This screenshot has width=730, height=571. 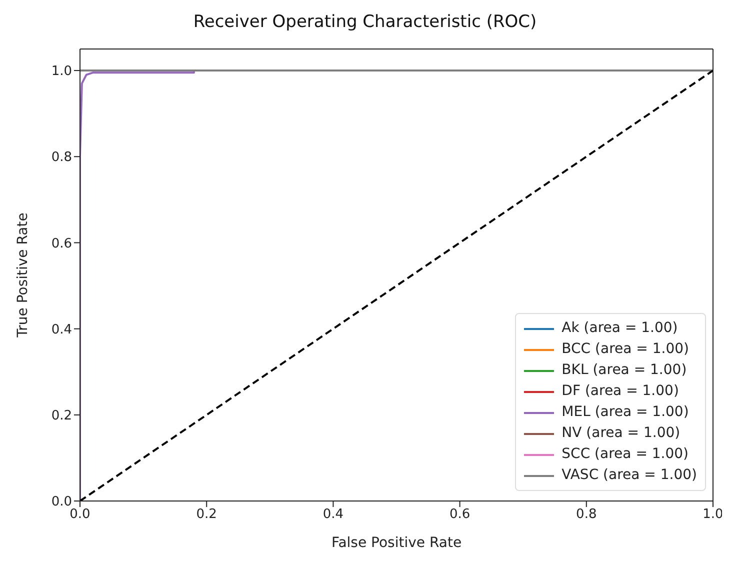 What do you see at coordinates (61, 72) in the screenshot?
I see `y-tick-label: 1.0` at bounding box center [61, 72].